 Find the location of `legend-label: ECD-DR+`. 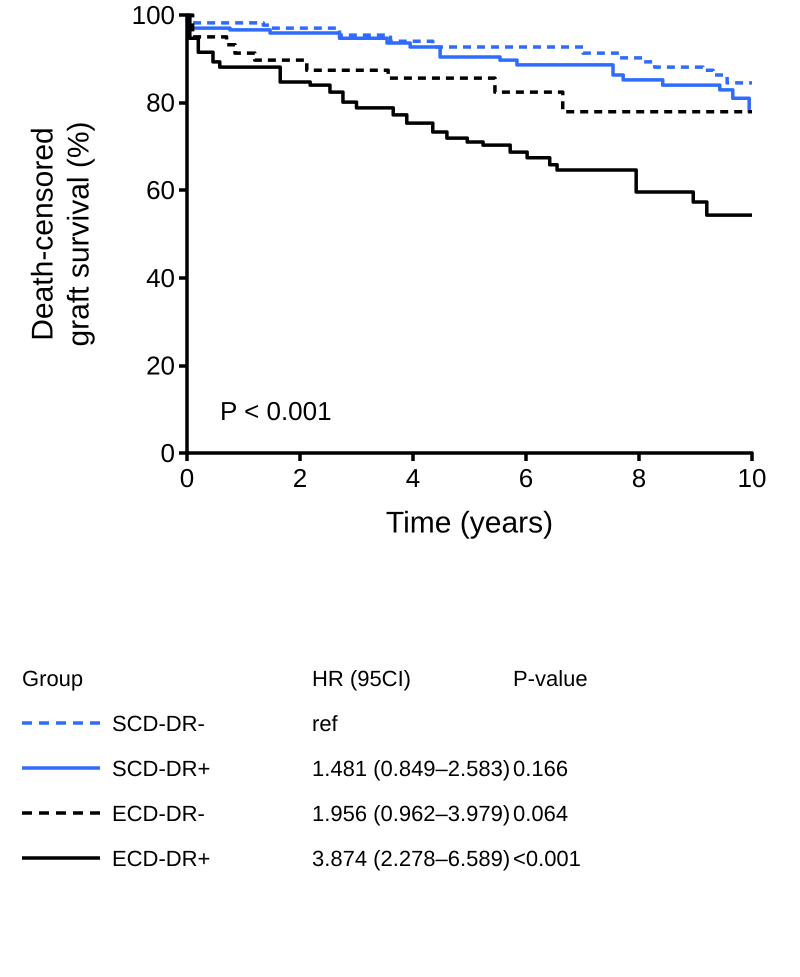

legend-label: ECD-DR+ is located at coordinates (161, 859).